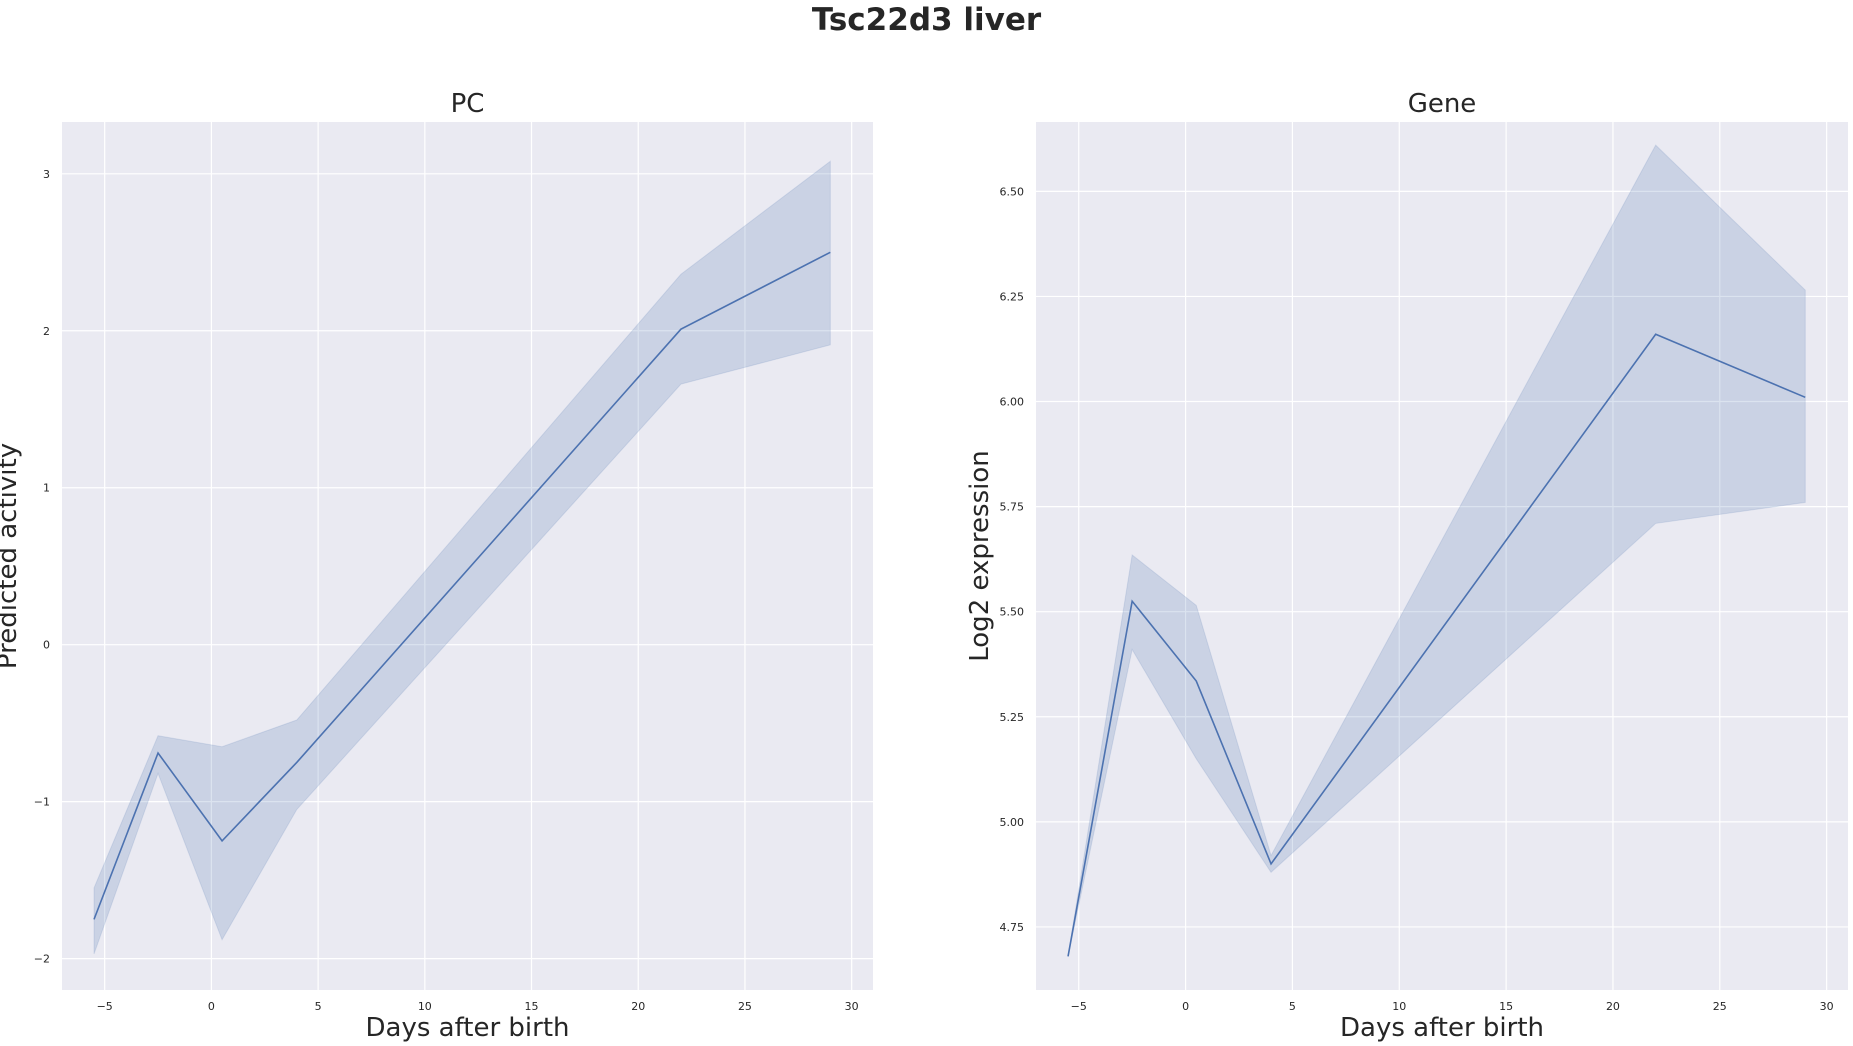 This screenshot has height=1046, width=1853. What do you see at coordinates (46, 174) in the screenshot?
I see `y-tick-label: 3` at bounding box center [46, 174].